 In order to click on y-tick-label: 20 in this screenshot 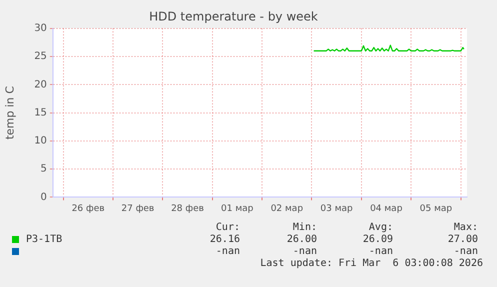, I will do `click(40, 84)`.